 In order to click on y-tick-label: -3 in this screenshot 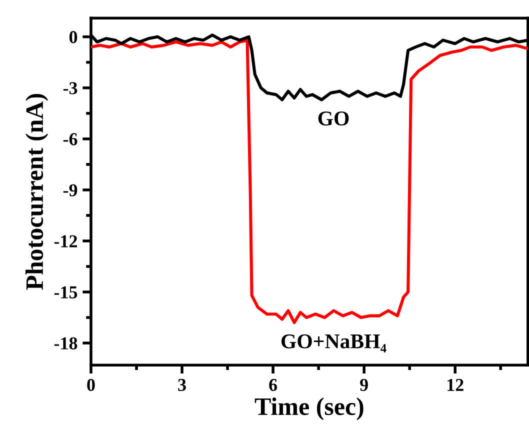, I will do `click(70, 88)`.